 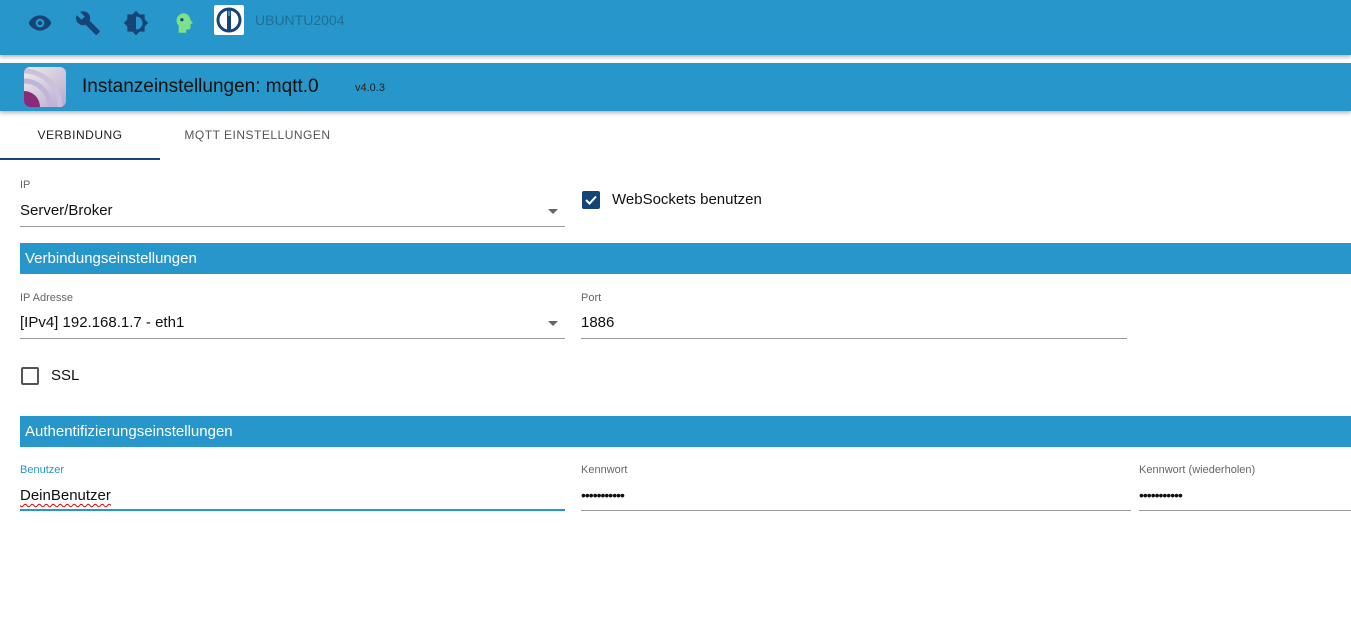 What do you see at coordinates (300, 20) in the screenshot?
I see `host-name: UBUNTU2004` at bounding box center [300, 20].